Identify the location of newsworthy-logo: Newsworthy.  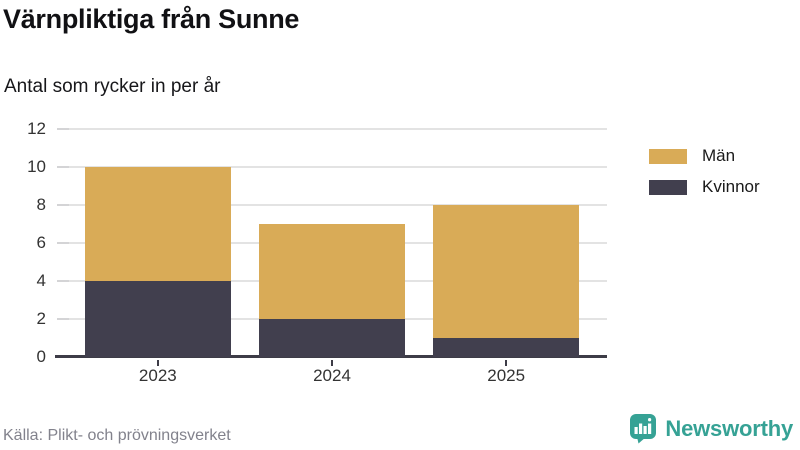
(711, 428).